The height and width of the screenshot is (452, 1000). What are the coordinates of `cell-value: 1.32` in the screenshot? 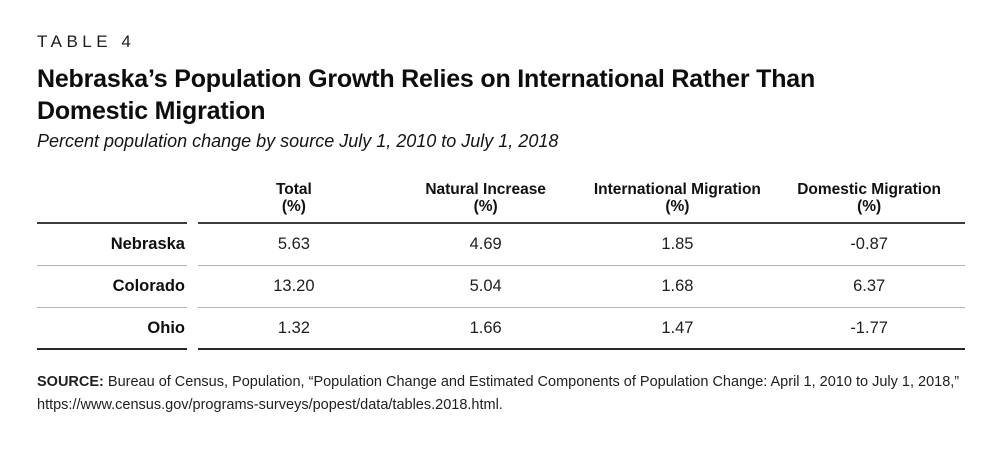 It's located at (293, 327).